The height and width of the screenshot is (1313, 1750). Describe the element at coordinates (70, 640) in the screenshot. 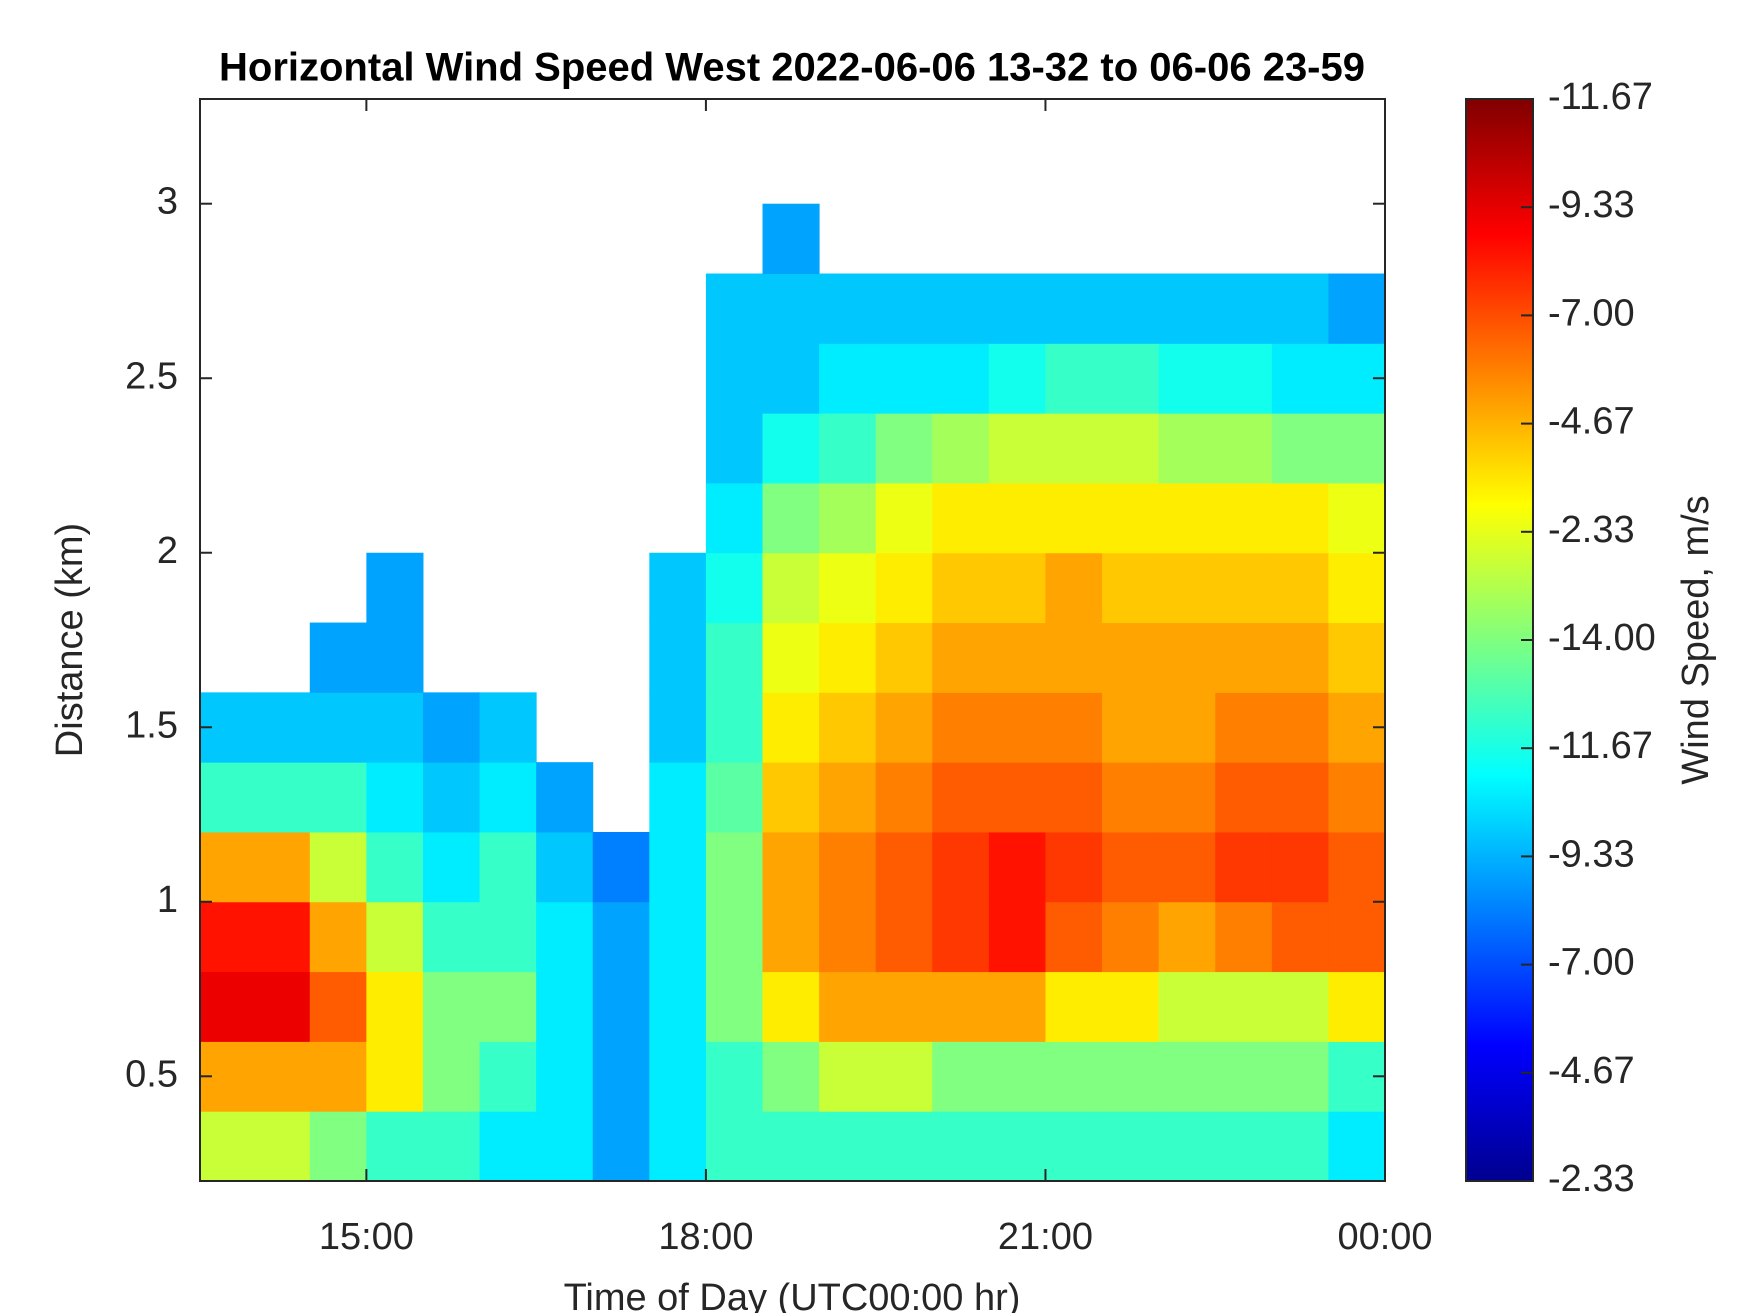

I see `y-axis-label: Distance (km)` at that location.